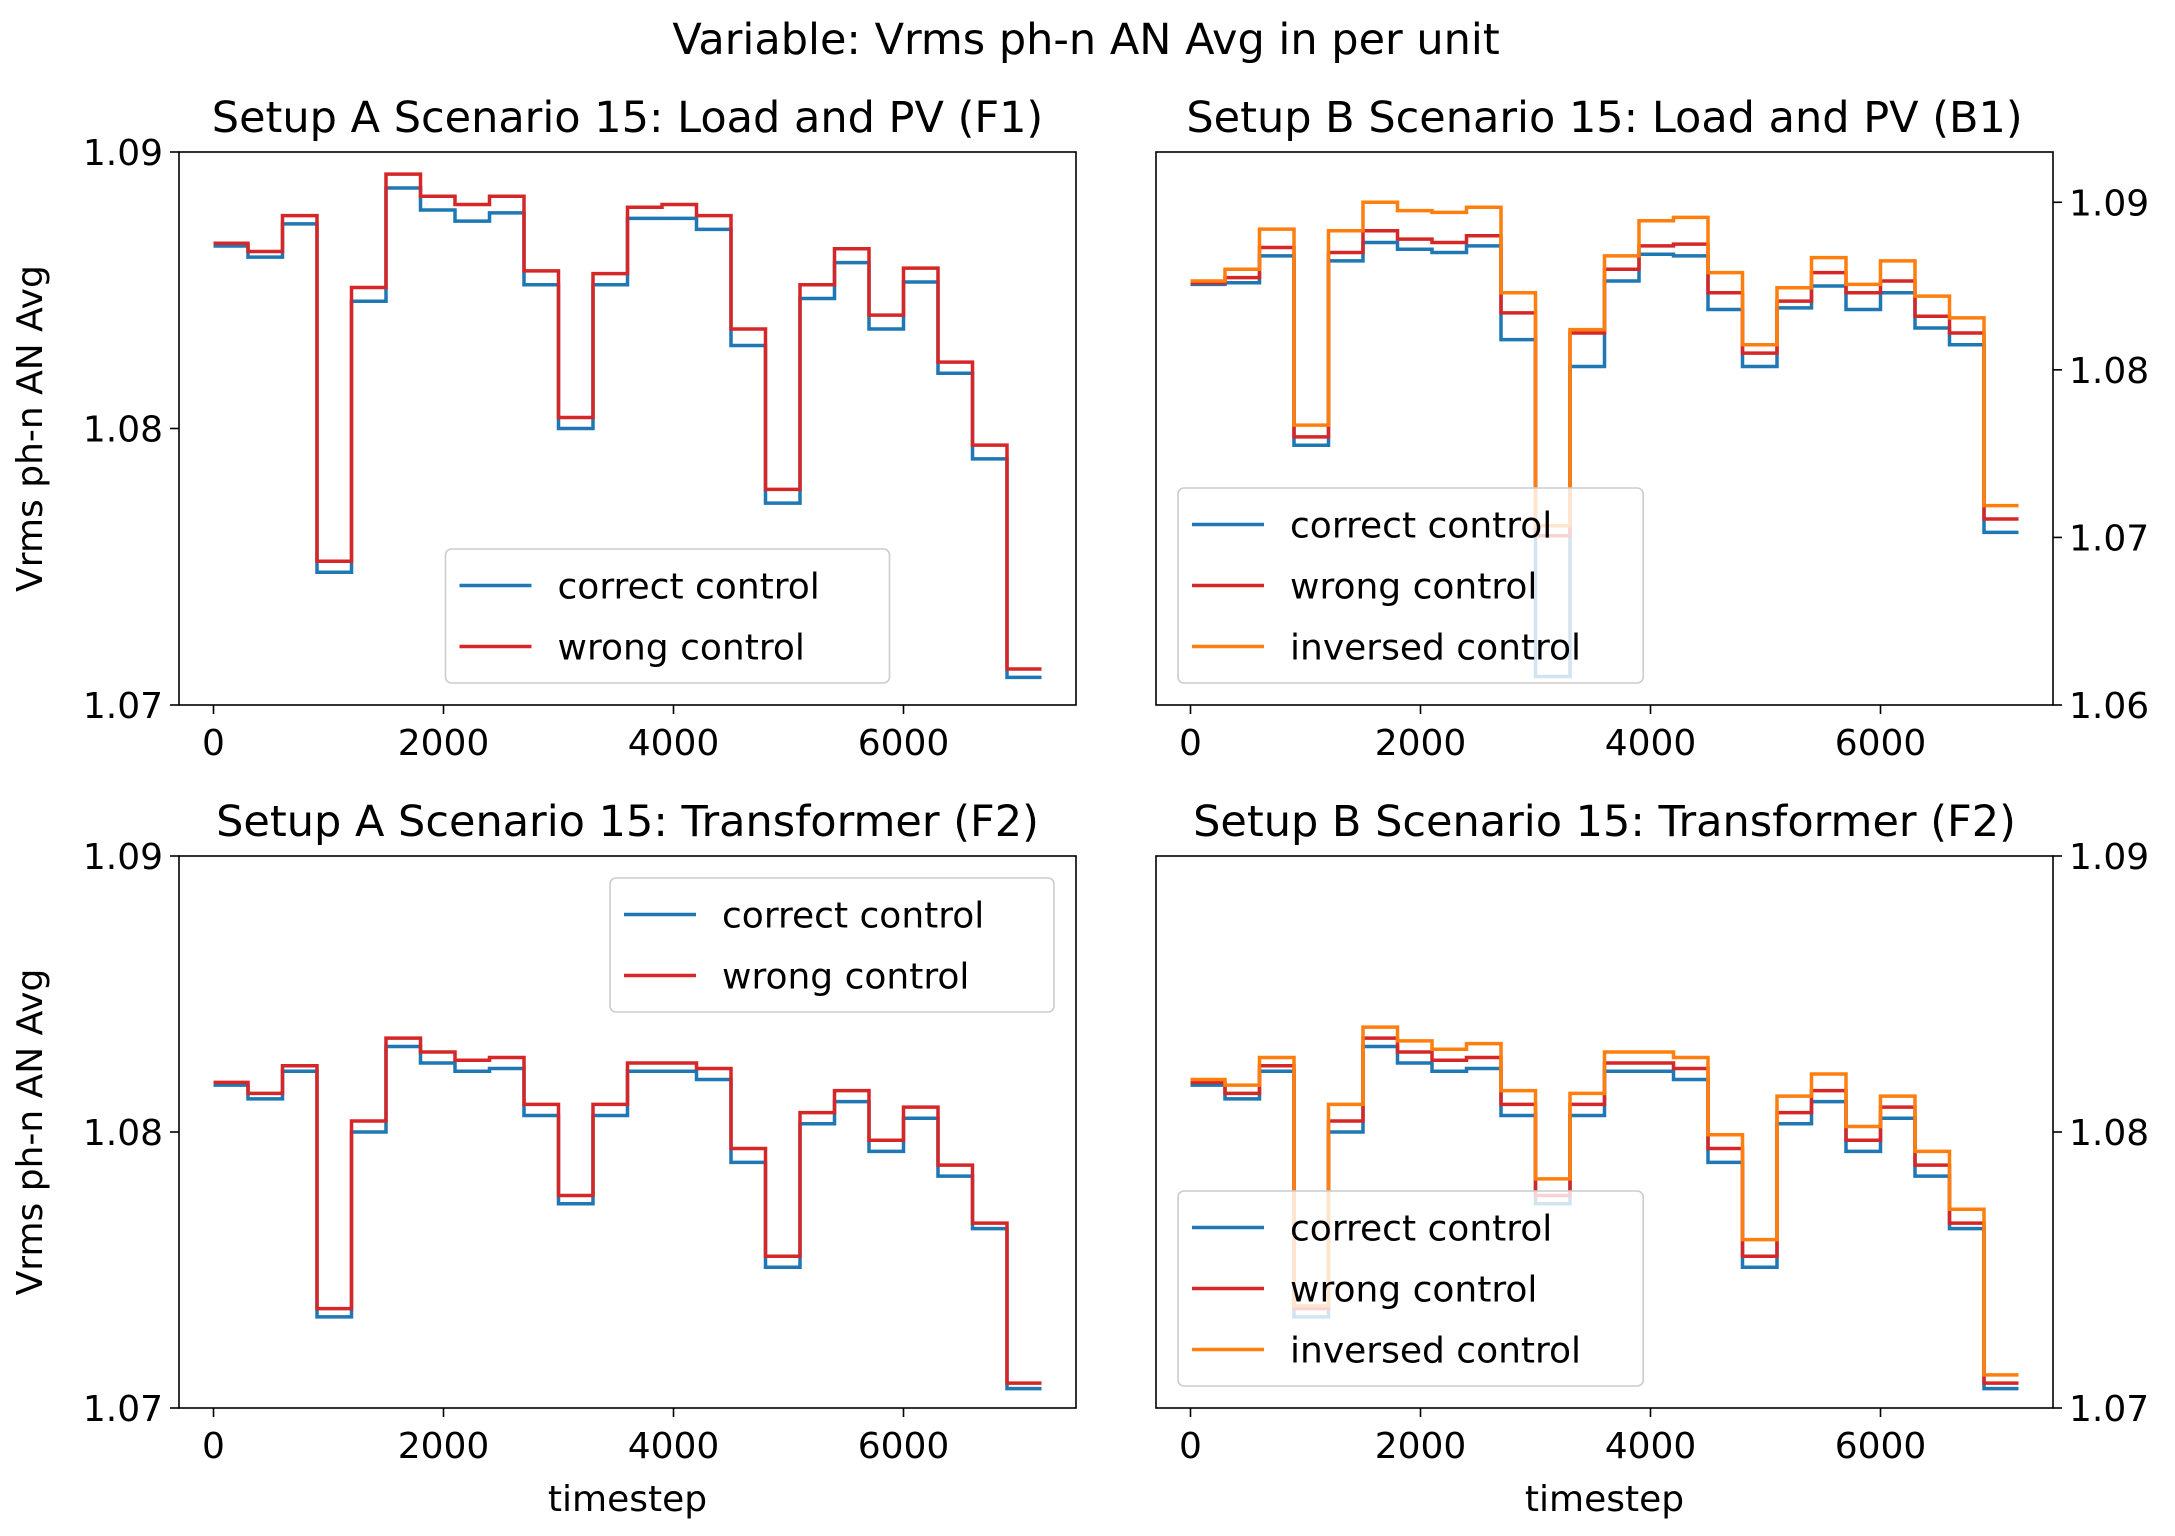 The width and height of the screenshot is (2175, 1536). What do you see at coordinates (627, 822) in the screenshot?
I see `panel-title: Setup A Scenario 15: Transformer (F2)` at bounding box center [627, 822].